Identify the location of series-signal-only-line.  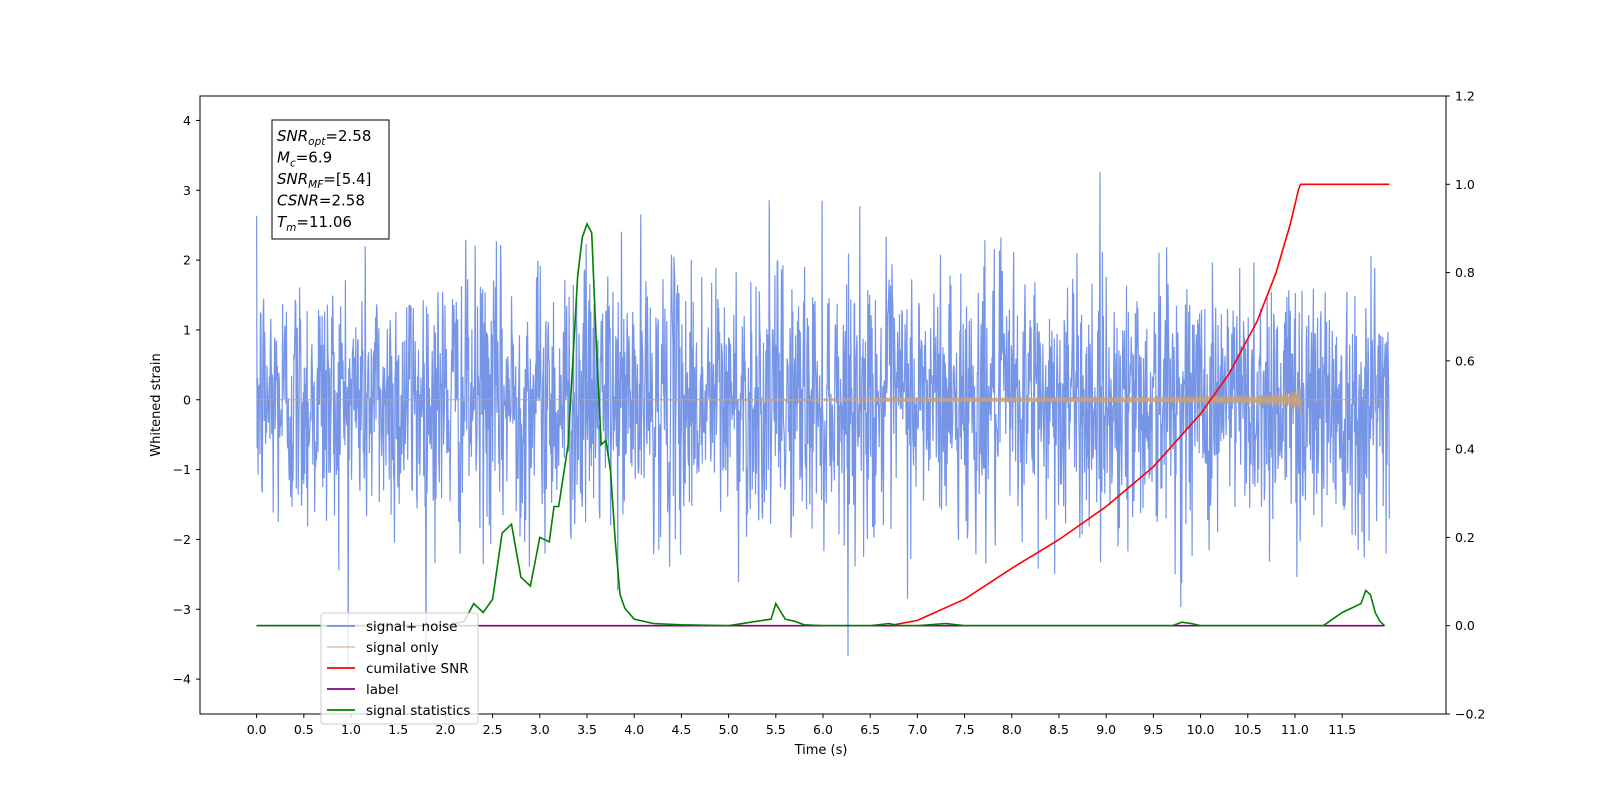
(823, 400).